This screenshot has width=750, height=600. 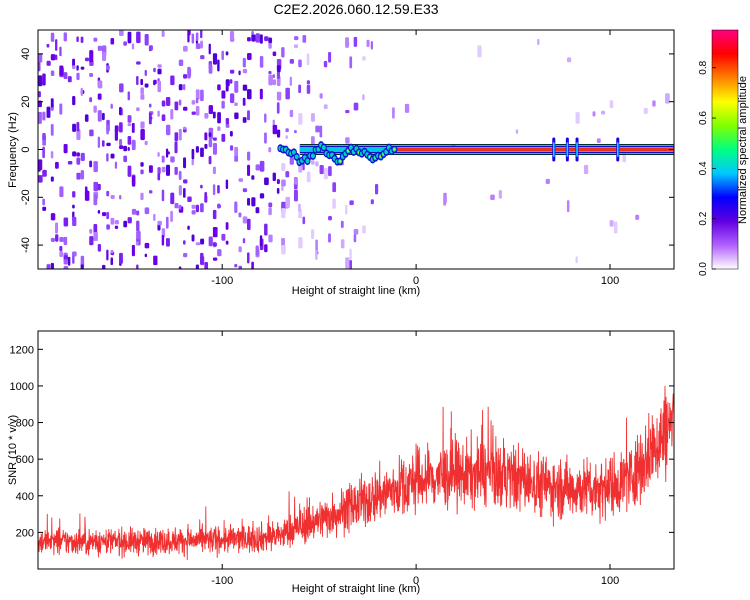 What do you see at coordinates (703, 269) in the screenshot?
I see `colorbar-tick-label: 0.0` at bounding box center [703, 269].